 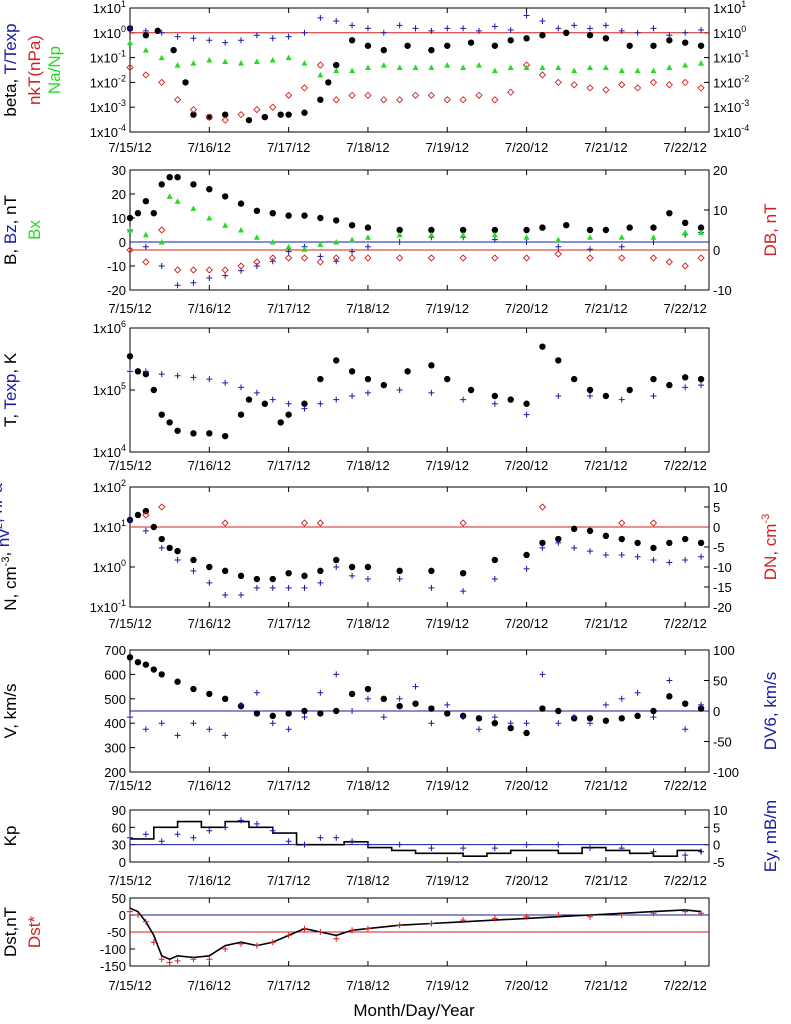 I want to click on x-tick-label: 7/16/12, so click(x=209, y=623).